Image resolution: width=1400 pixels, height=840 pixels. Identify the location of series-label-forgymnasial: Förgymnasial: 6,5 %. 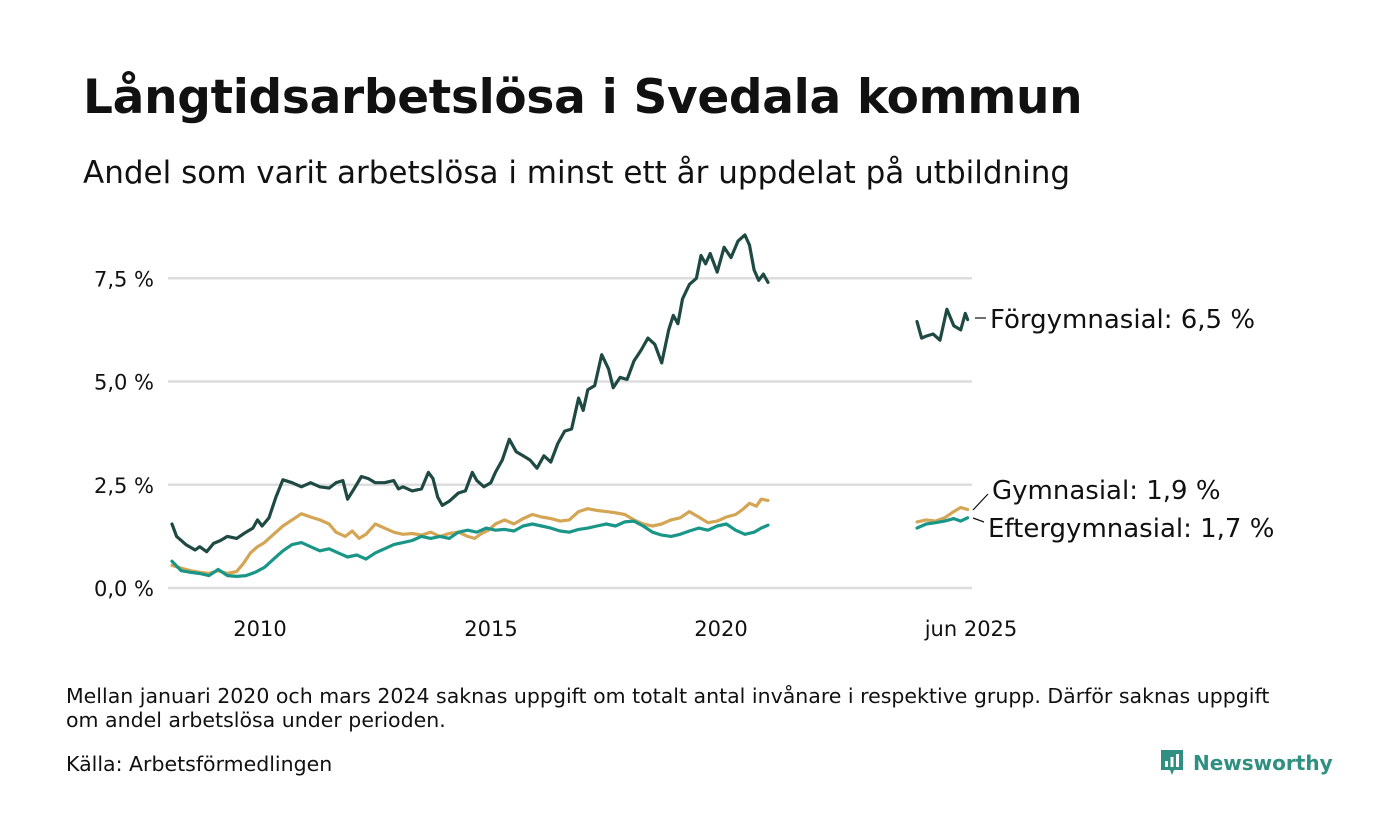
(1122, 320).